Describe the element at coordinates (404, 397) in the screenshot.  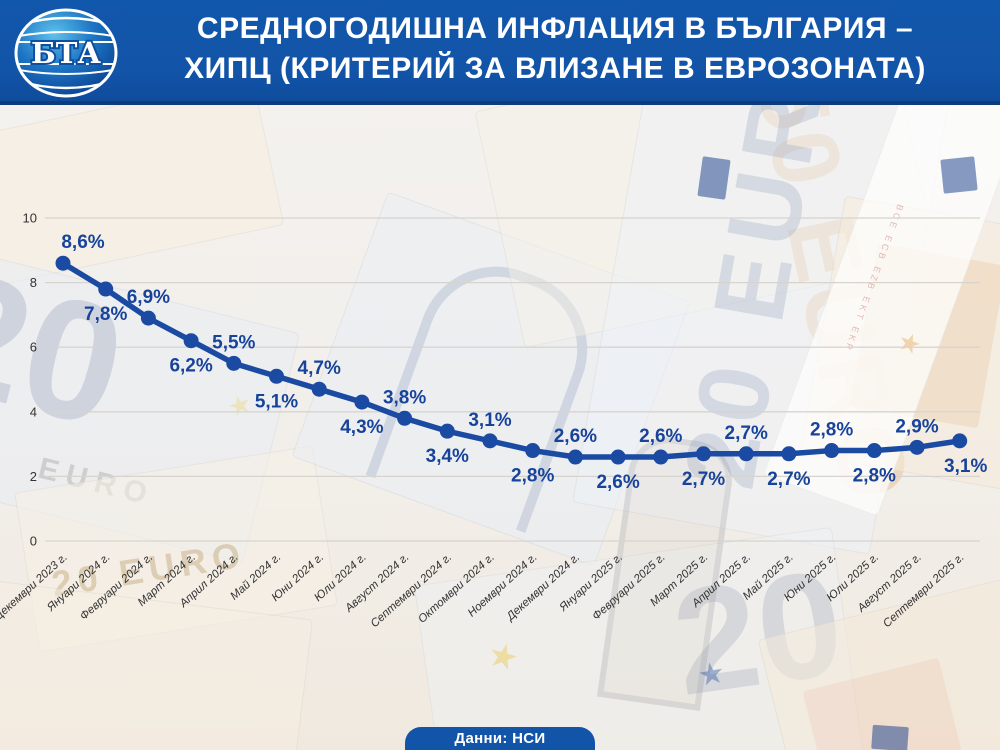
I see `data-point-label: 3,8%` at that location.